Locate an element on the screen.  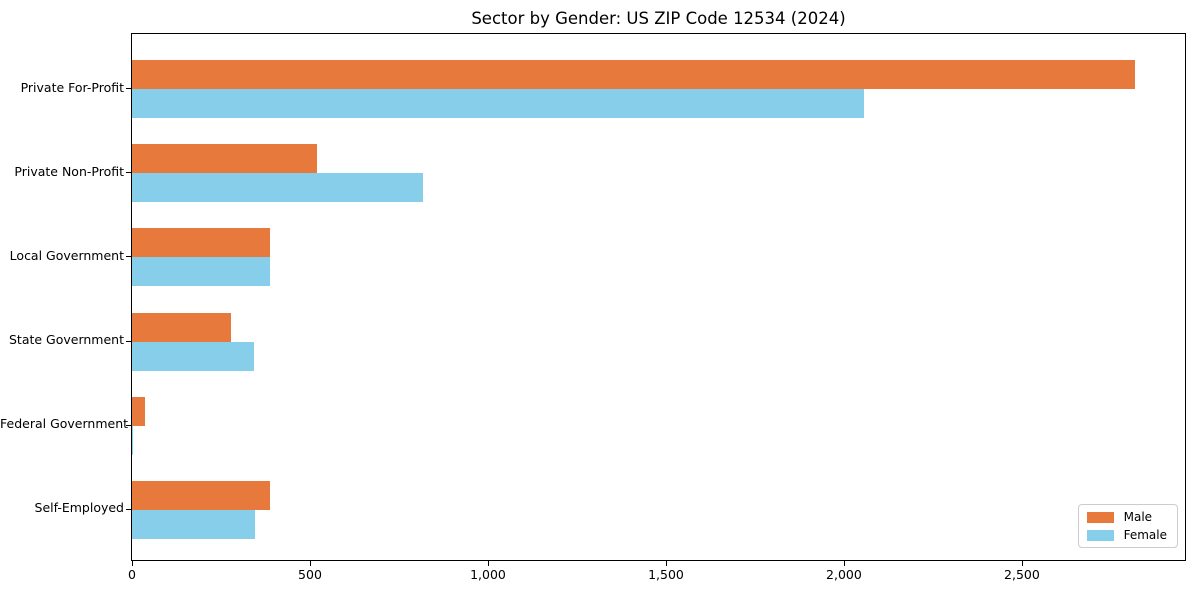
y-tick-label: State Government is located at coordinates (66, 339).